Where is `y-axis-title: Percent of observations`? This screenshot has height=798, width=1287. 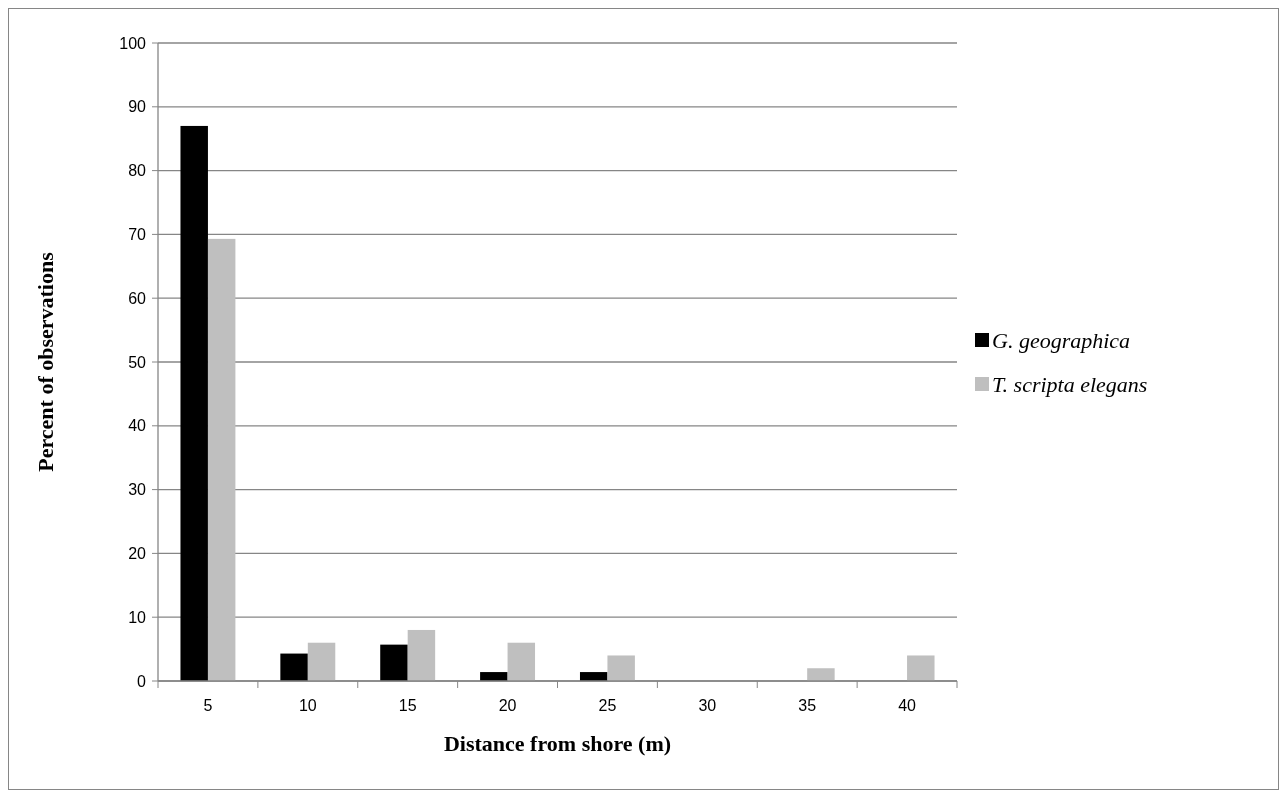
y-axis-title: Percent of observations is located at coordinates (45, 361).